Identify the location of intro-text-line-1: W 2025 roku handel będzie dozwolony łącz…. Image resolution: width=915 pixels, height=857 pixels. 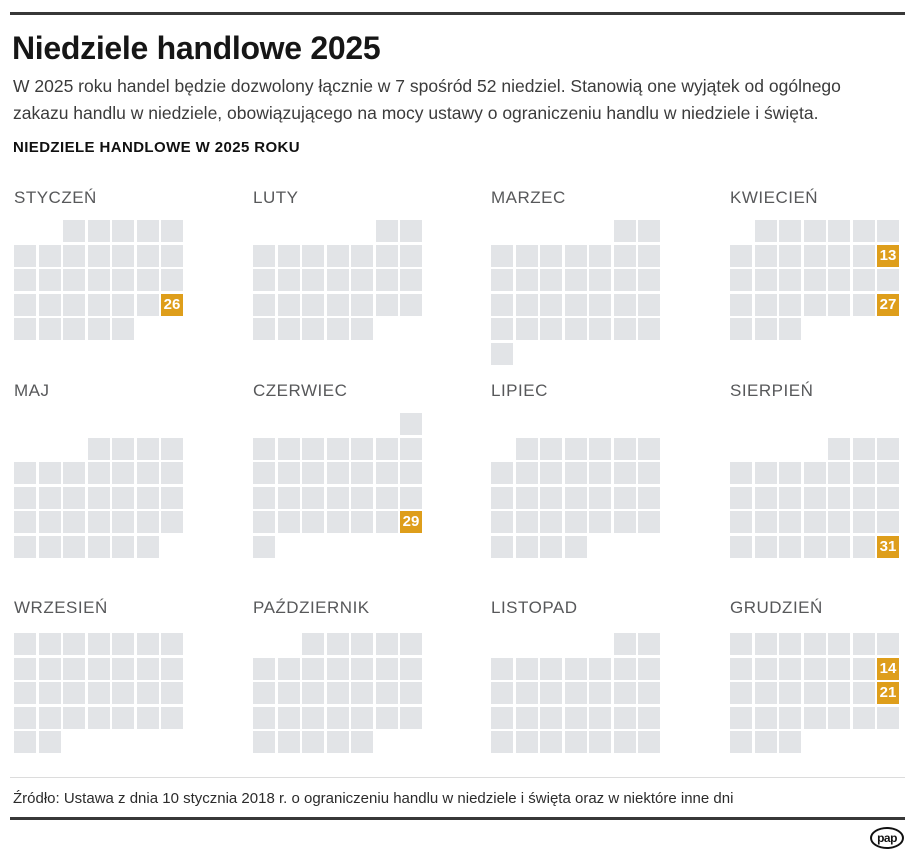
(427, 86).